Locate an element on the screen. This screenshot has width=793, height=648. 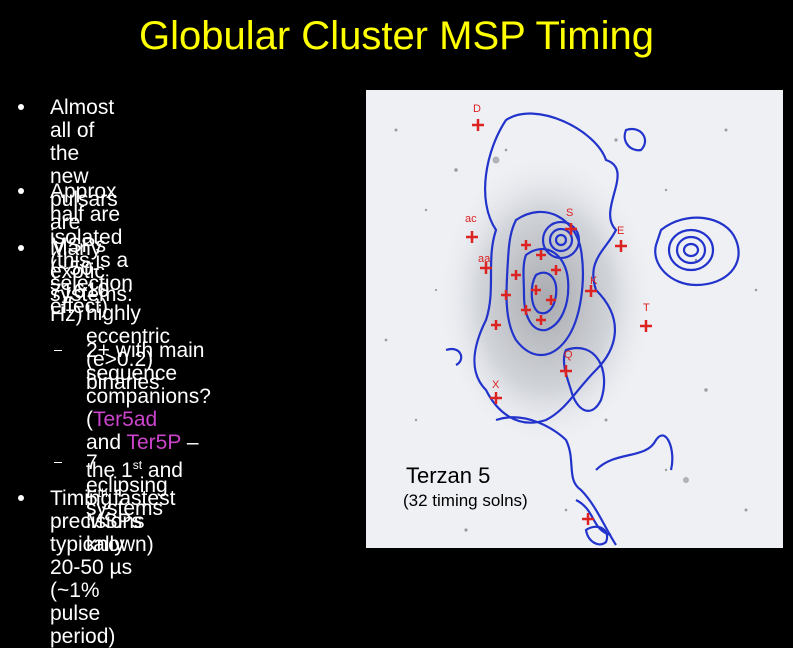
svg-text: D is located at coordinates (477, 109).